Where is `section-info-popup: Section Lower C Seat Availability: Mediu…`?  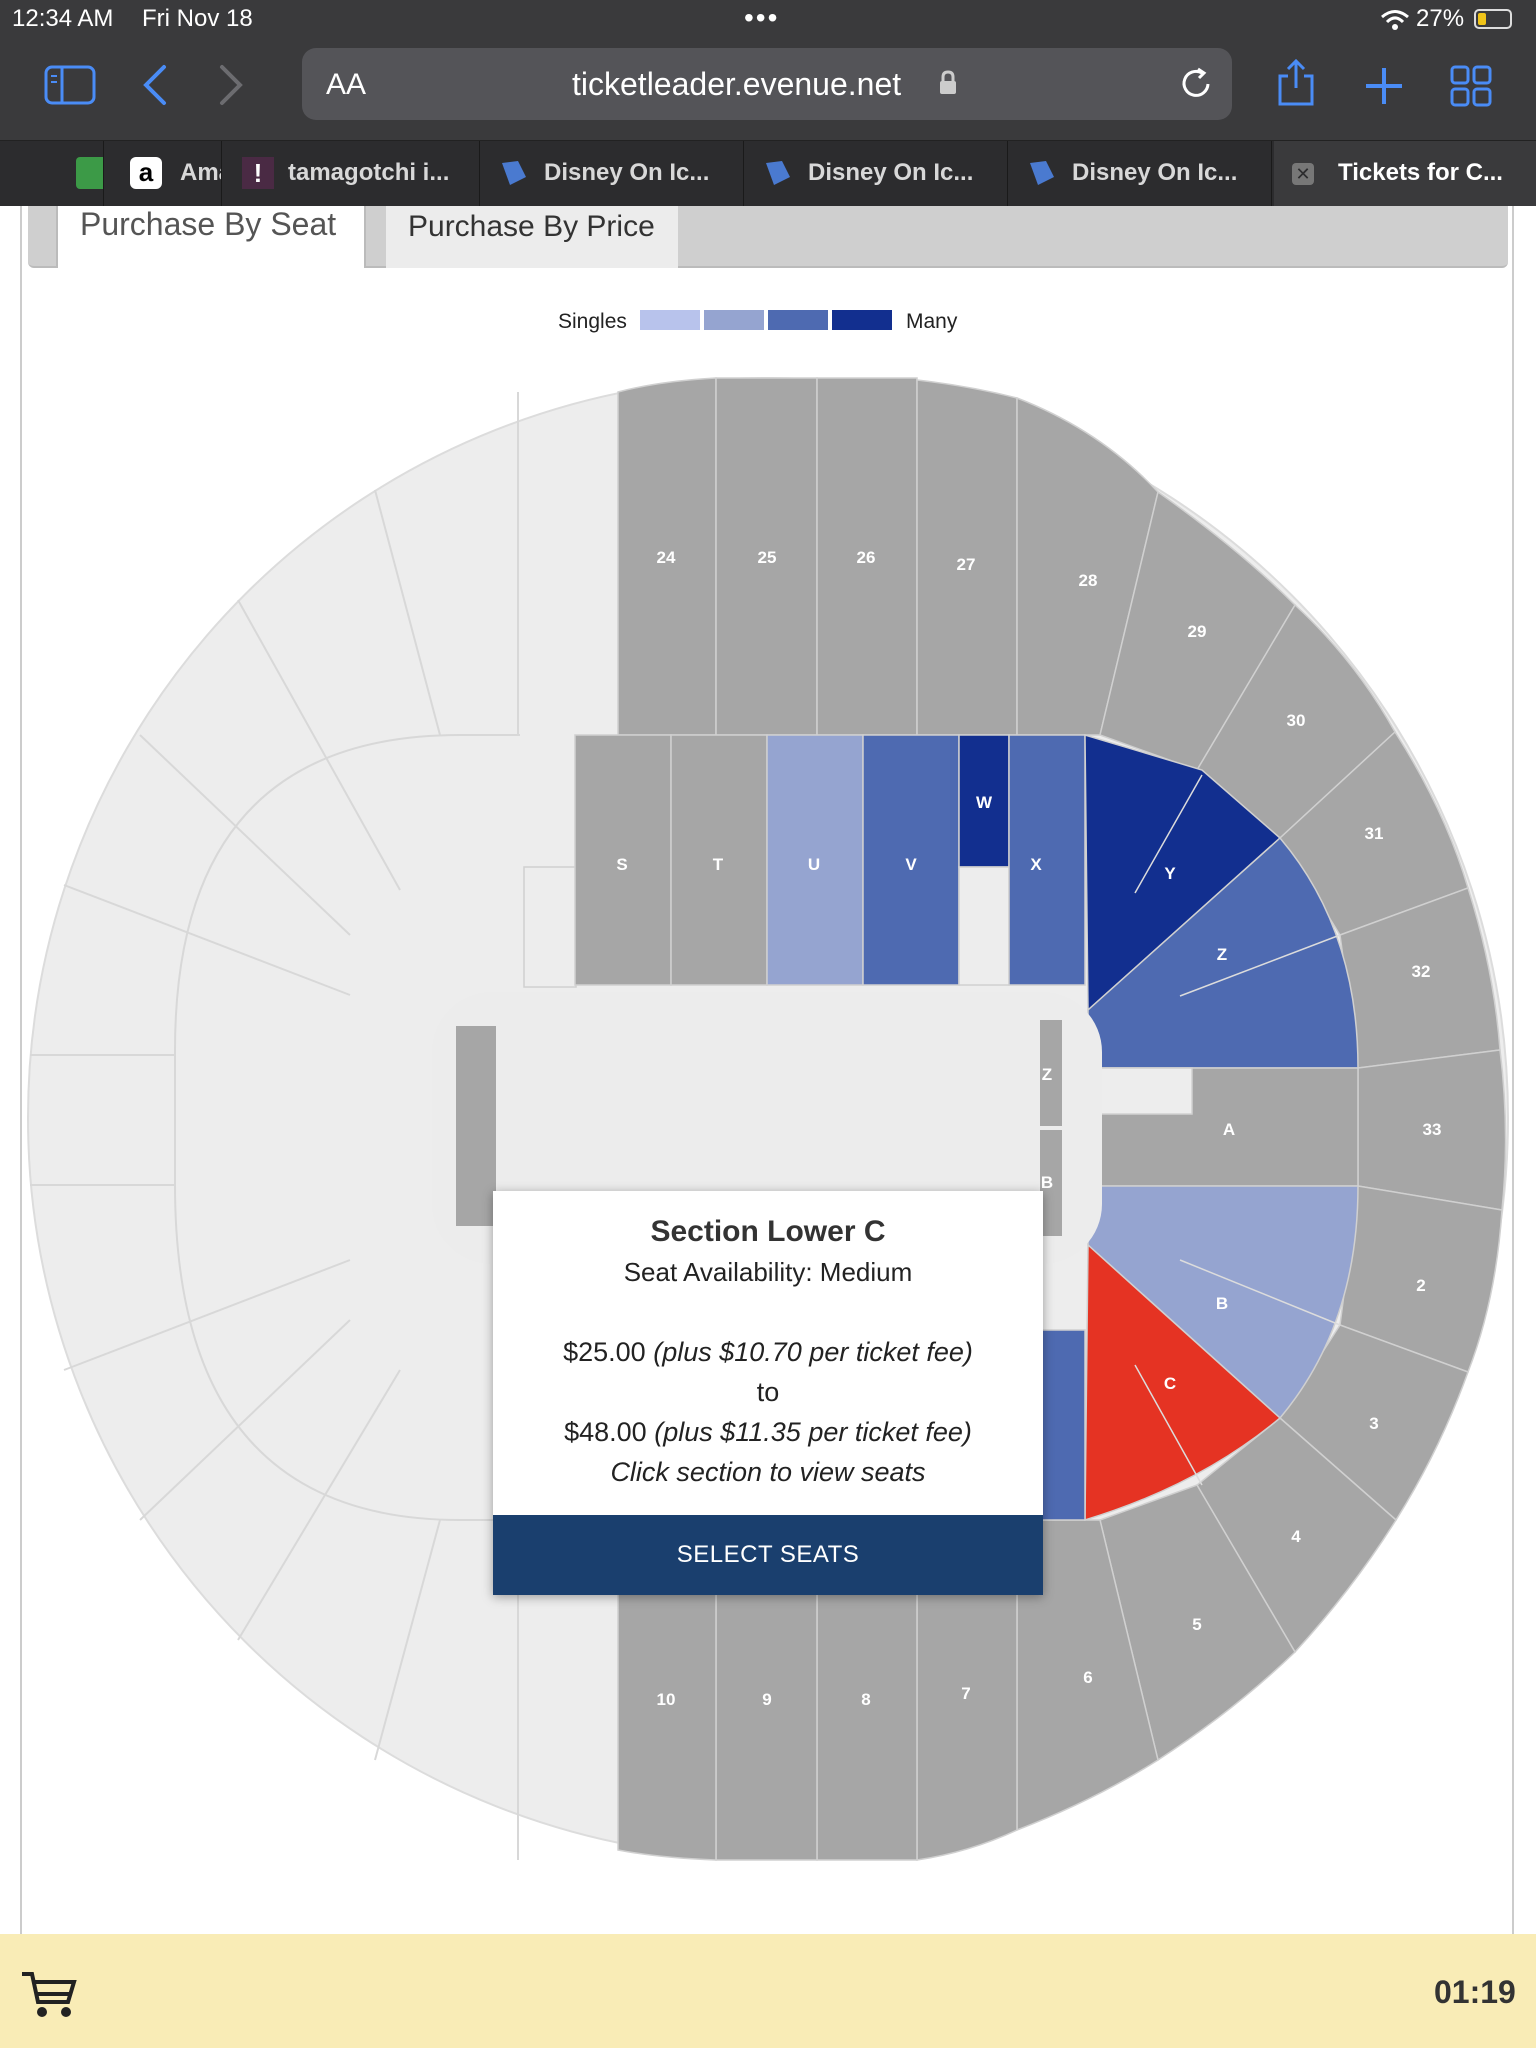
section-info-popup: Section Lower C Seat Availability: Mediu… is located at coordinates (768, 1393).